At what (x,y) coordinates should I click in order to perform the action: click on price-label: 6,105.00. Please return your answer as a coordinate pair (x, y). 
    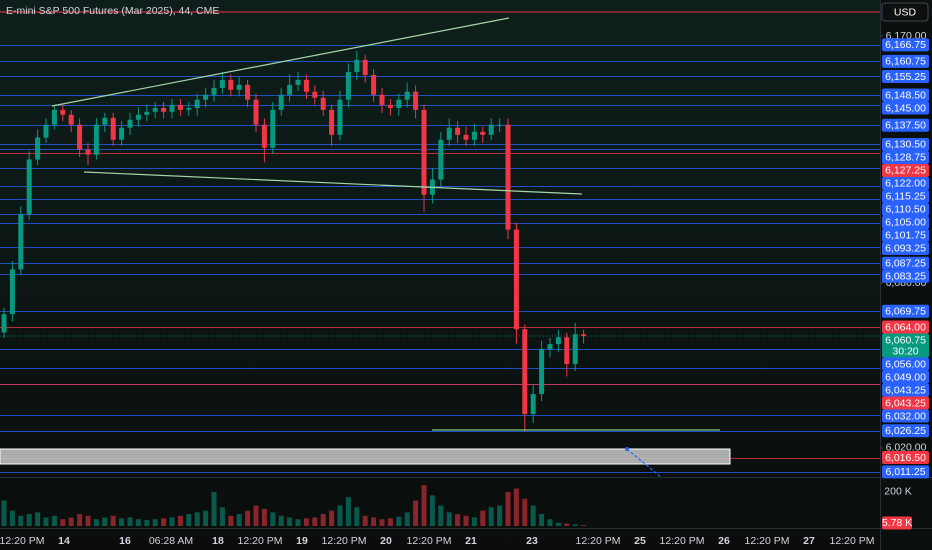
    Looking at the image, I should click on (905, 223).